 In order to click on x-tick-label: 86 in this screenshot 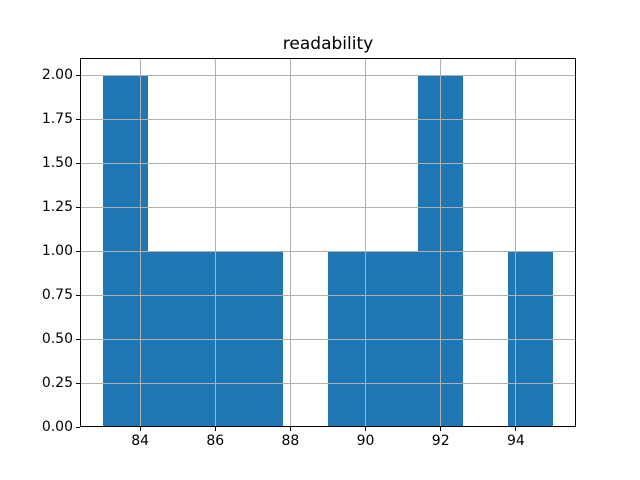, I will do `click(215, 441)`.